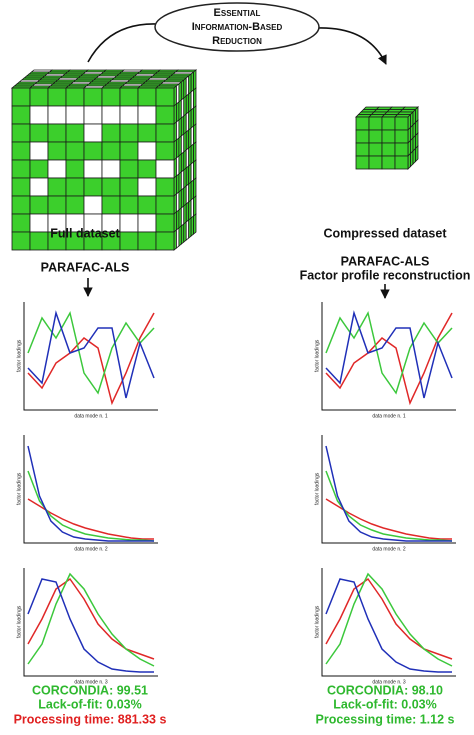 The width and height of the screenshot is (474, 735). Describe the element at coordinates (351, 46) in the screenshot. I see `arrow` at that location.